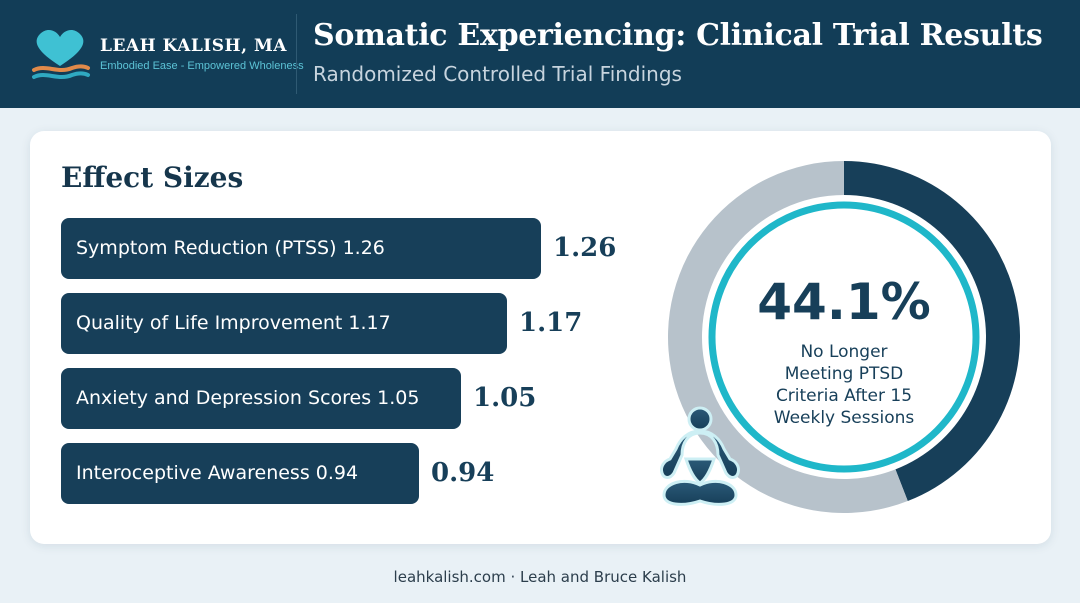 The height and width of the screenshot is (603, 1080). Describe the element at coordinates (193, 46) in the screenshot. I see `brand-name: LEAH KALISH, MA` at that location.